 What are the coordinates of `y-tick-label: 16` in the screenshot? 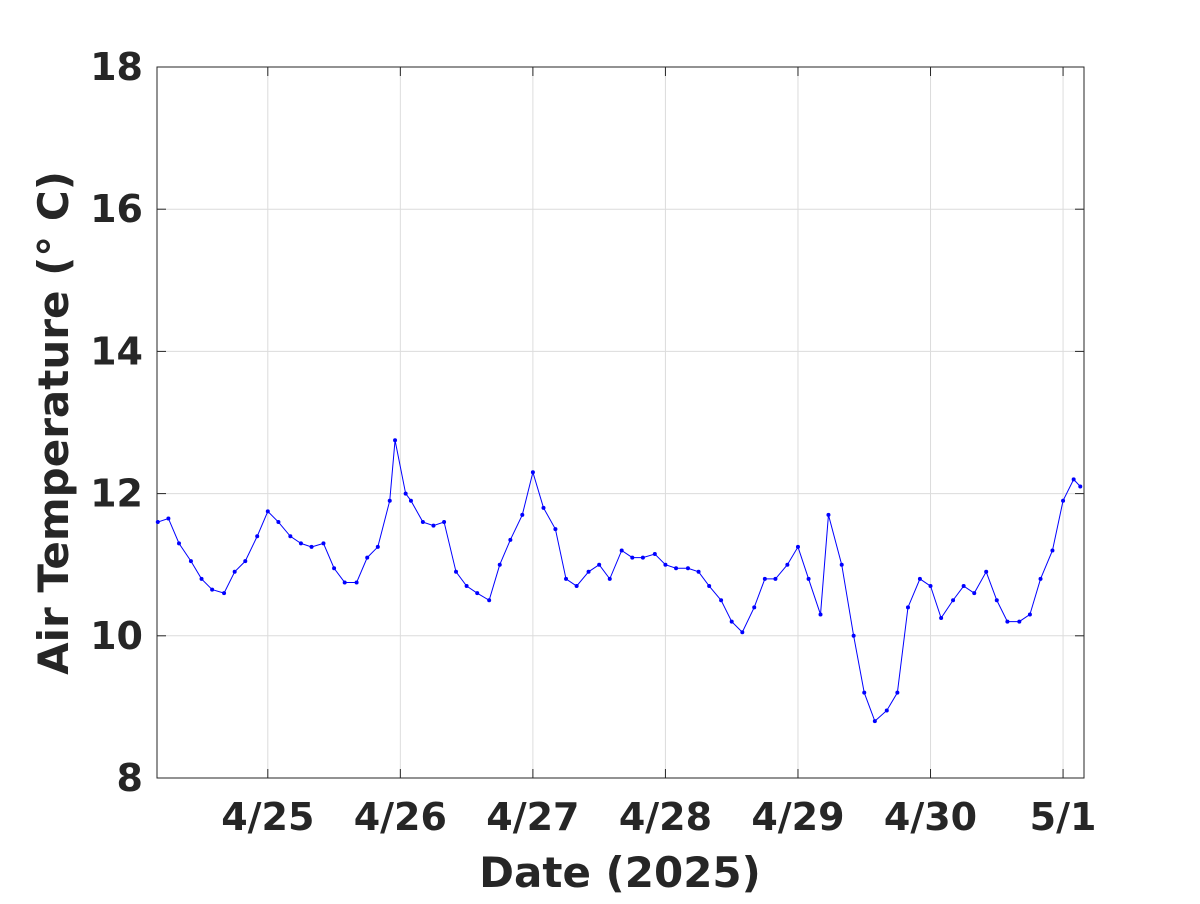 It's located at (116, 209).